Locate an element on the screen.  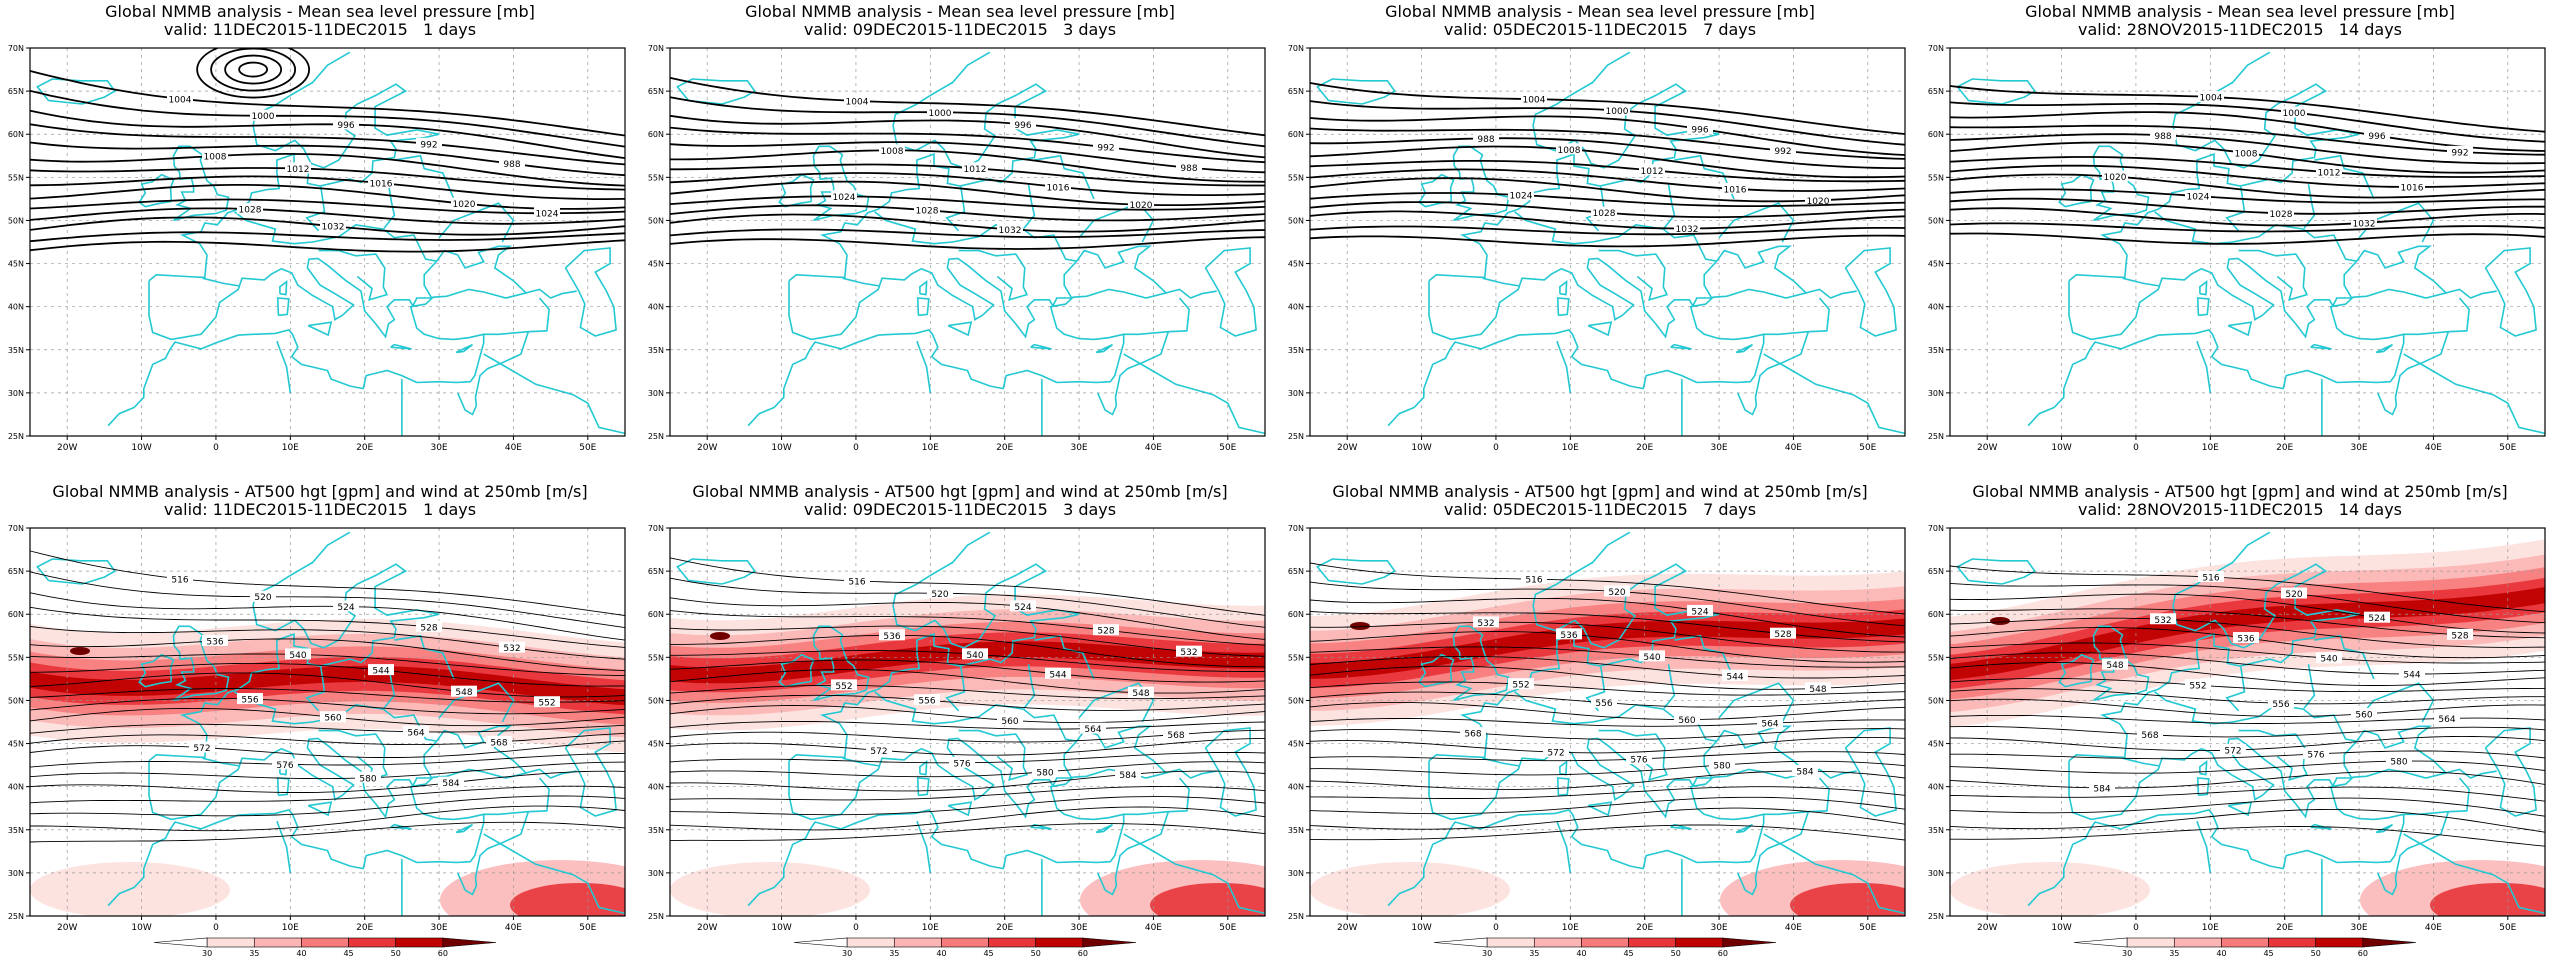
contour-label: 572 is located at coordinates (201, 749).